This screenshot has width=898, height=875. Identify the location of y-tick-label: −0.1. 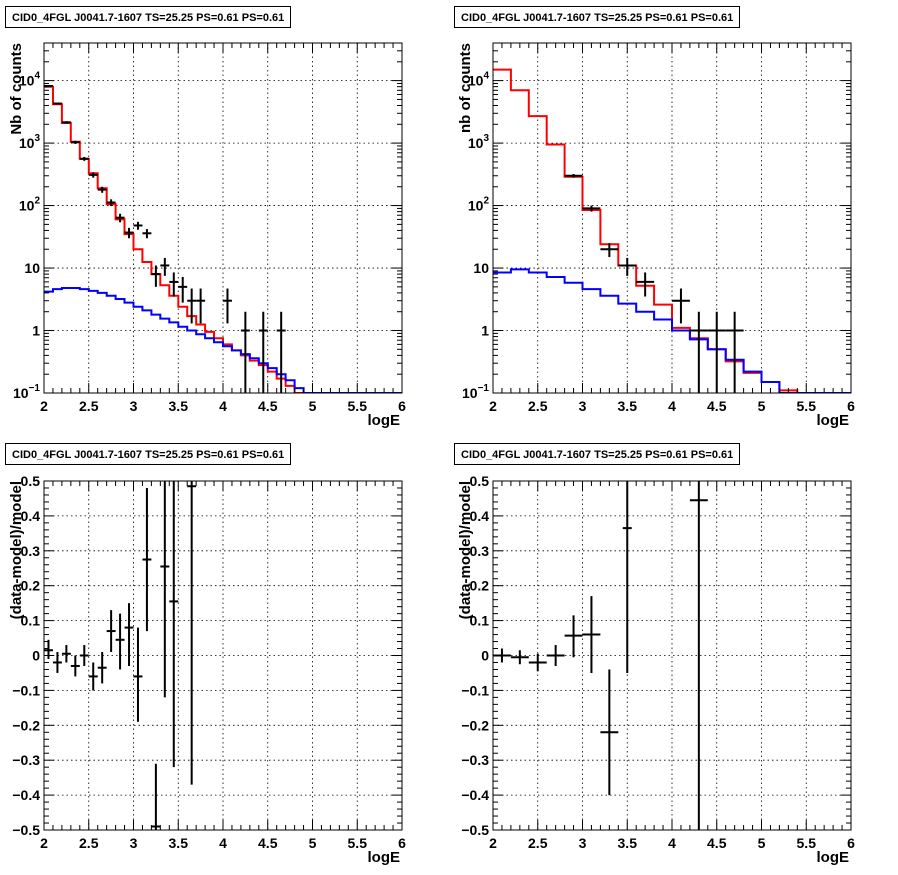
(26, 690).